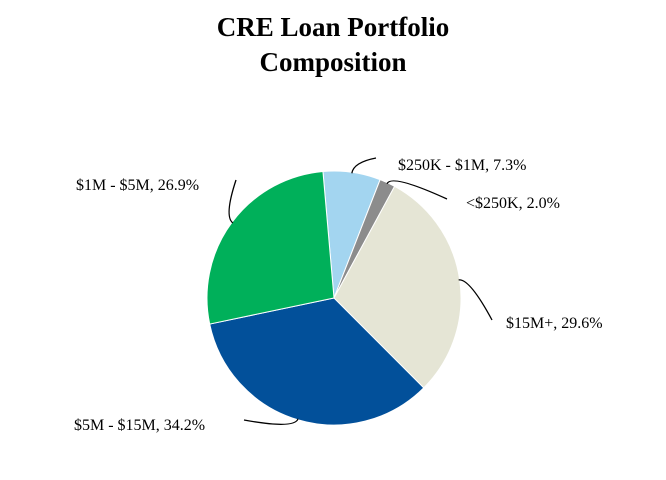  What do you see at coordinates (513, 203) in the screenshot?
I see `slice-label-1: <$250K, 2.0%` at bounding box center [513, 203].